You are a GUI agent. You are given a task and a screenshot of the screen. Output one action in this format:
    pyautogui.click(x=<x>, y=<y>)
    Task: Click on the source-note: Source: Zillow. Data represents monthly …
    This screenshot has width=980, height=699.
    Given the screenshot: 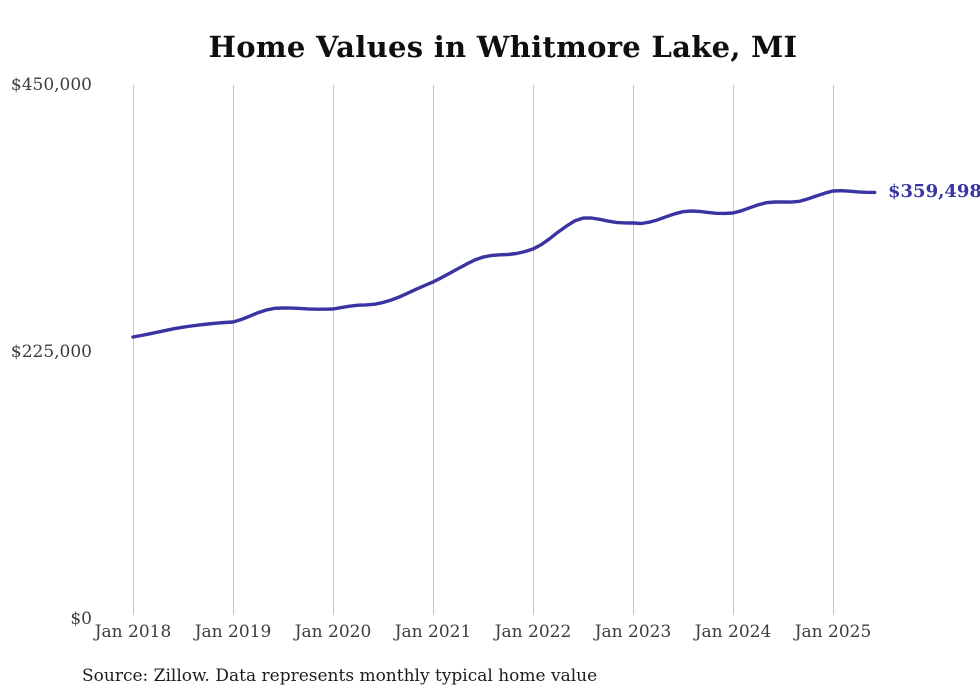 What is the action you would take?
    pyautogui.click(x=340, y=676)
    